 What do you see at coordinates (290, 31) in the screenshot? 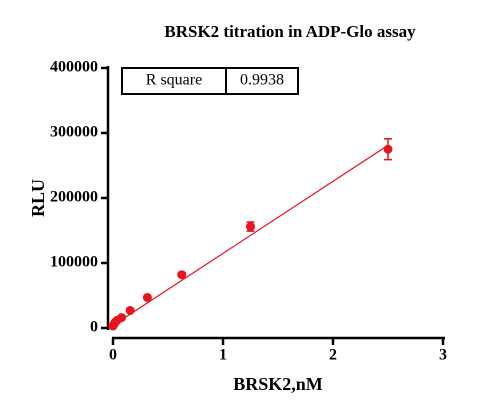
I see `chart-title: BRSK2 titration in ADP-Glo assay` at bounding box center [290, 31].